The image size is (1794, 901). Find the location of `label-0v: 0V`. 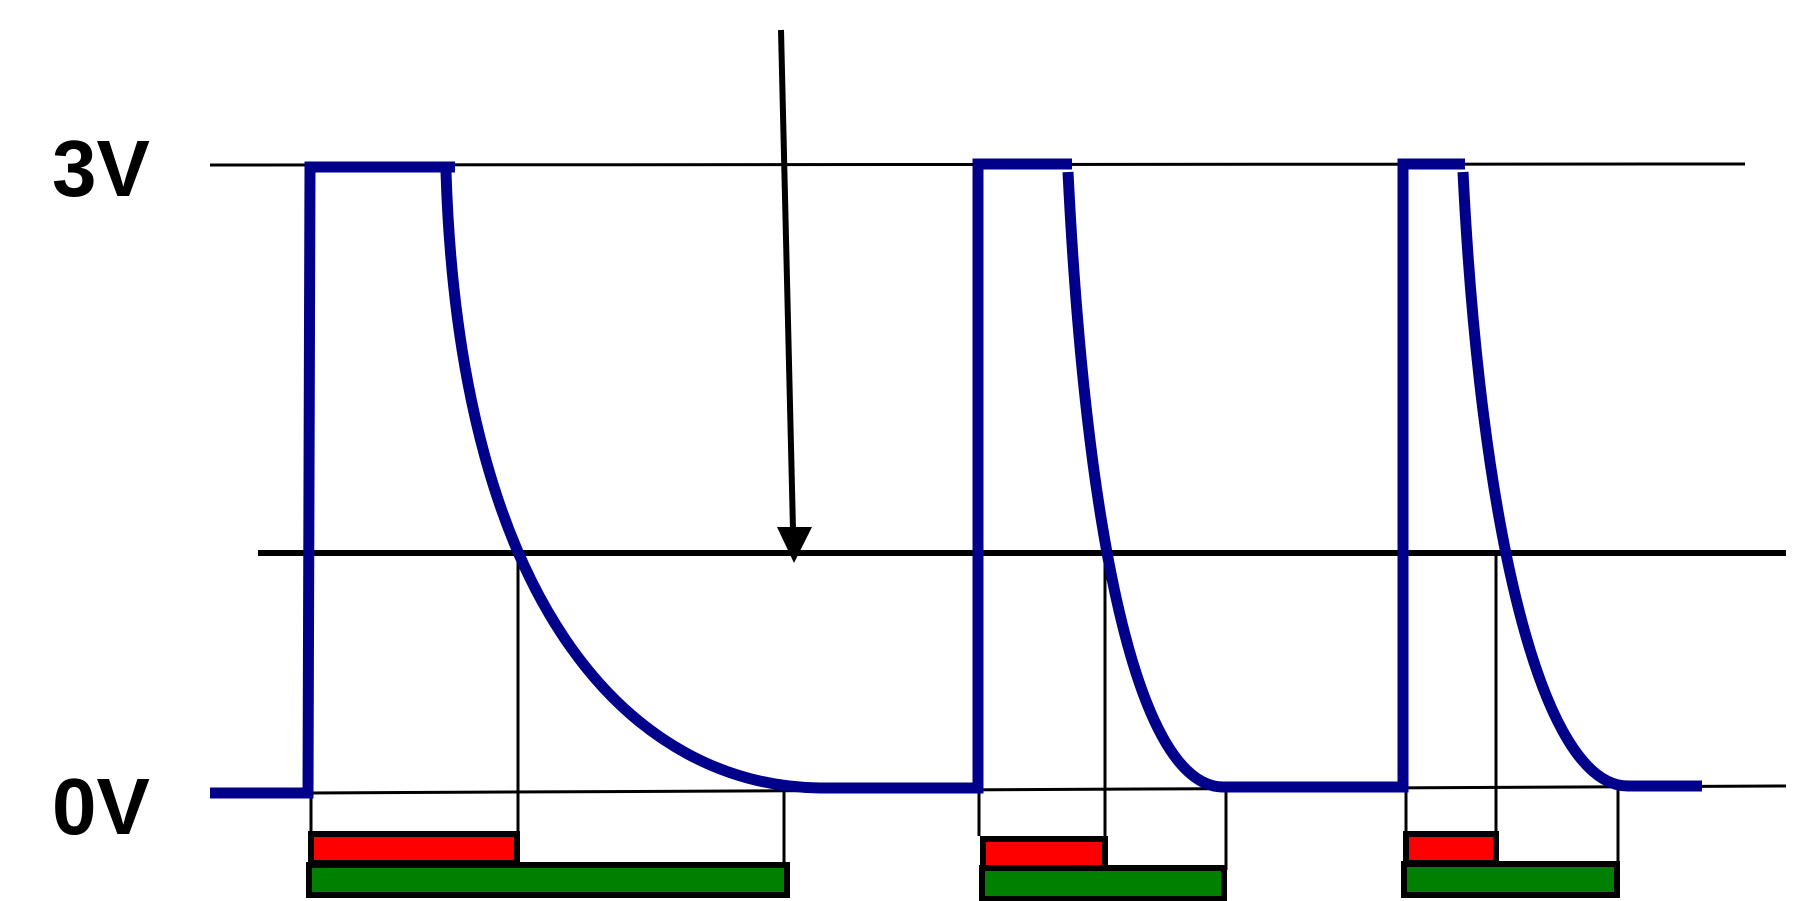

label-0v: 0V is located at coordinates (101, 806).